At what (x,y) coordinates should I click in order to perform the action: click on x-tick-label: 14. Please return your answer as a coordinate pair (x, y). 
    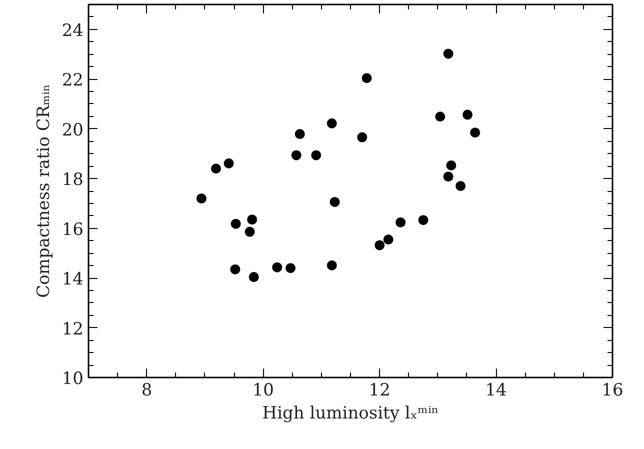
    Looking at the image, I should click on (496, 390).